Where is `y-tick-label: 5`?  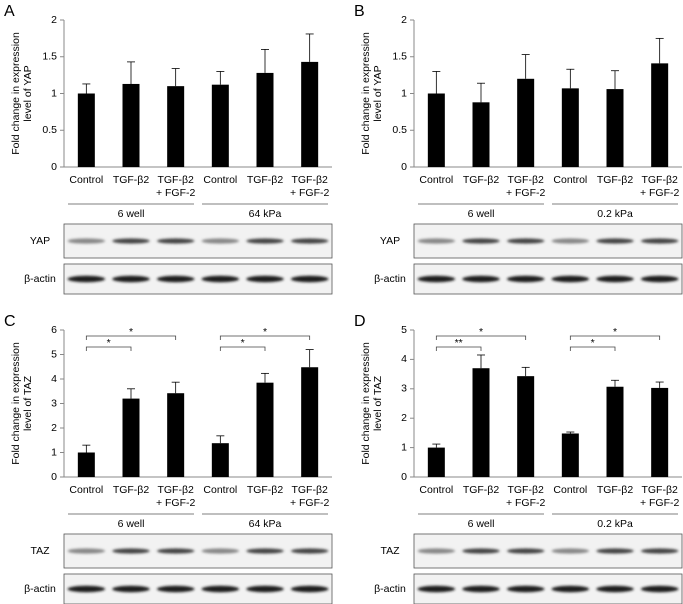 y-tick-label: 5 is located at coordinates (54, 354).